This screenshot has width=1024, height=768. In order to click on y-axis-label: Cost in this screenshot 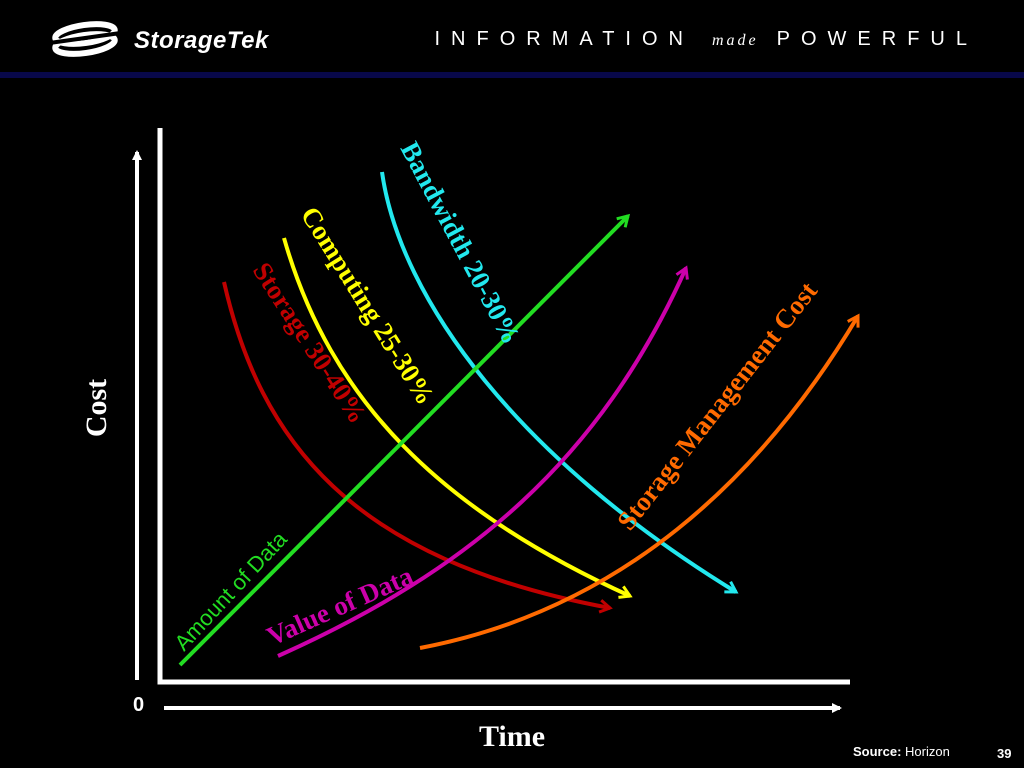, I will do `click(96, 408)`.